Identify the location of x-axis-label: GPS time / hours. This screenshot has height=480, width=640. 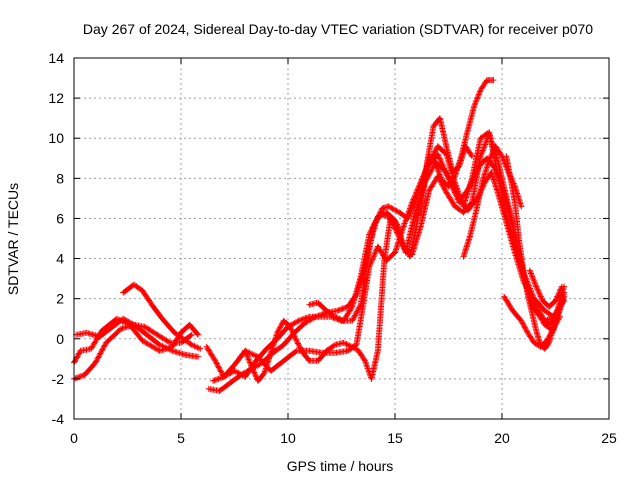
(340, 466).